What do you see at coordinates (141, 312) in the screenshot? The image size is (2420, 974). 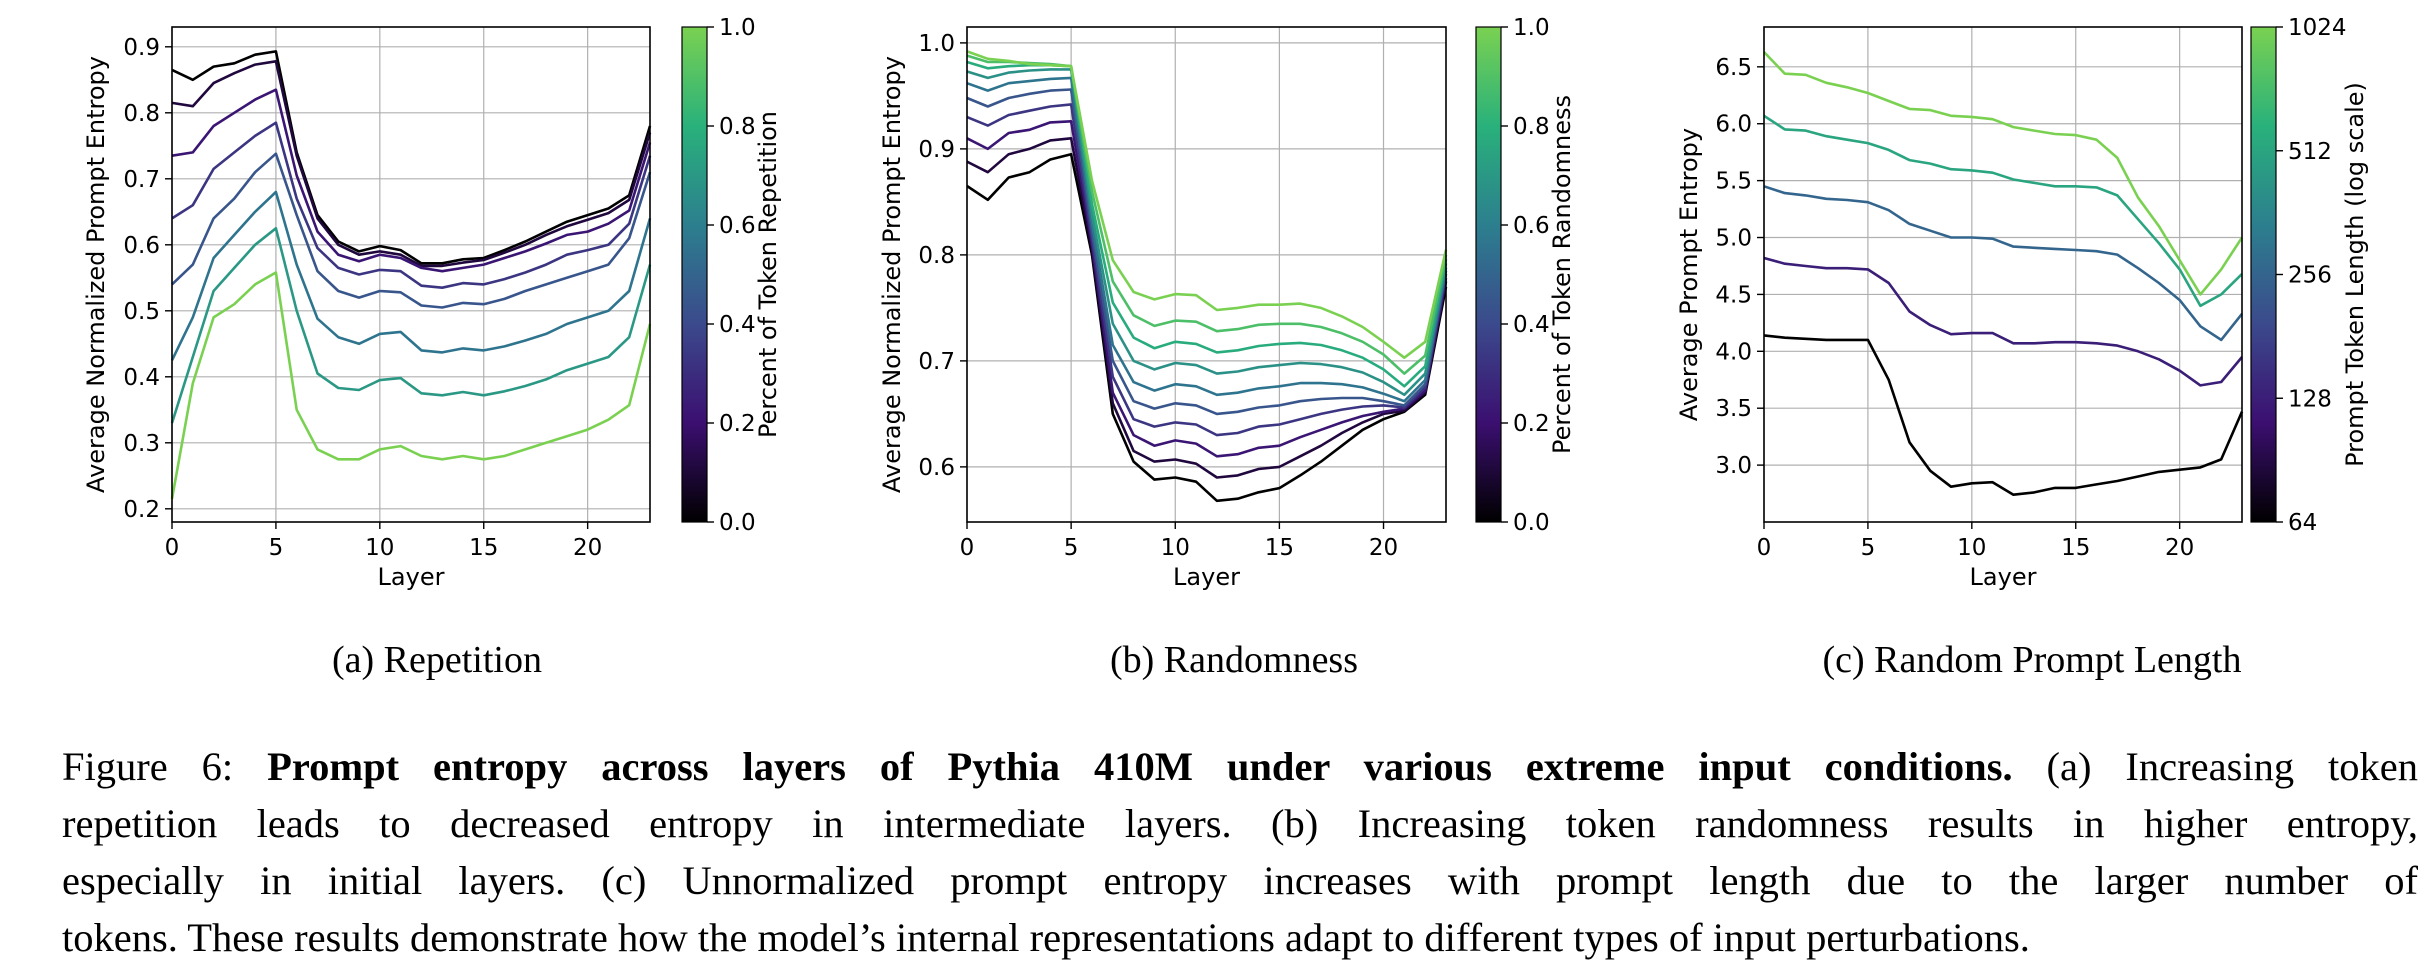 I see `y-tick-label: 0.5` at bounding box center [141, 312].